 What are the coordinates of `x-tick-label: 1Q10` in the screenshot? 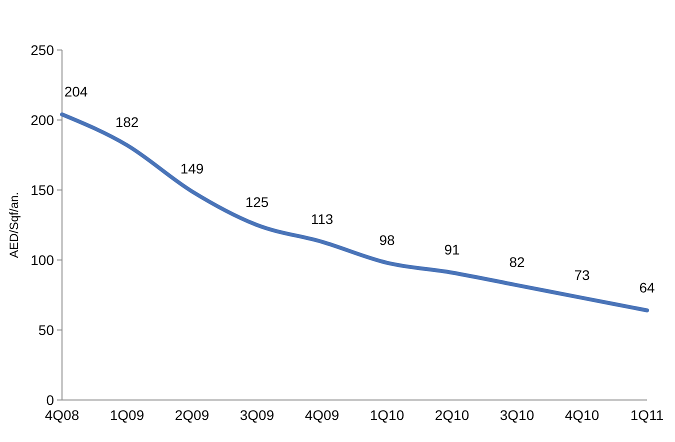 It's located at (387, 415).